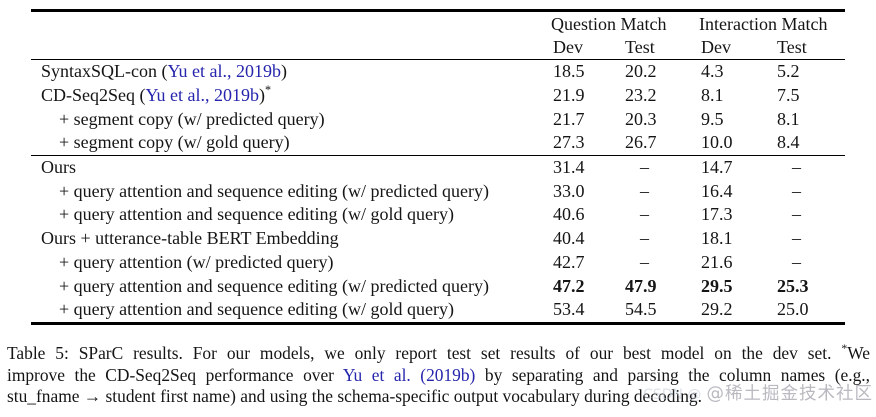 This screenshot has width=876, height=417. I want to click on row-value-test-interaction: 5.2, so click(788, 71).